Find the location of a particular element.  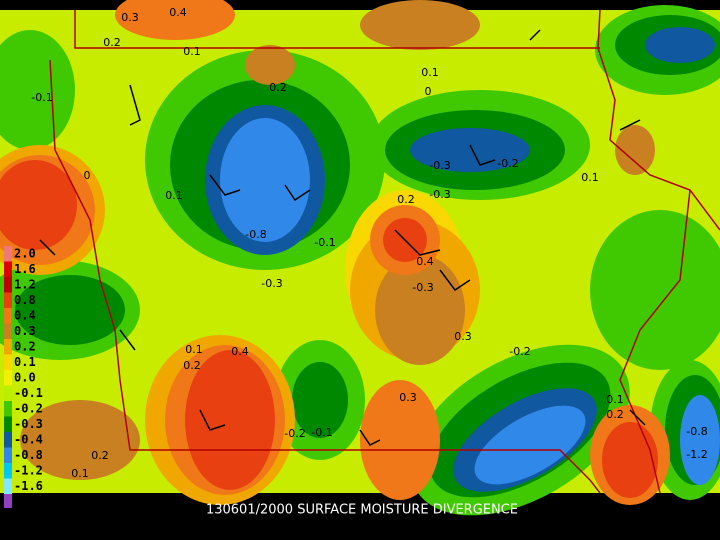

legend-label: 0.2 is located at coordinates (25, 346).